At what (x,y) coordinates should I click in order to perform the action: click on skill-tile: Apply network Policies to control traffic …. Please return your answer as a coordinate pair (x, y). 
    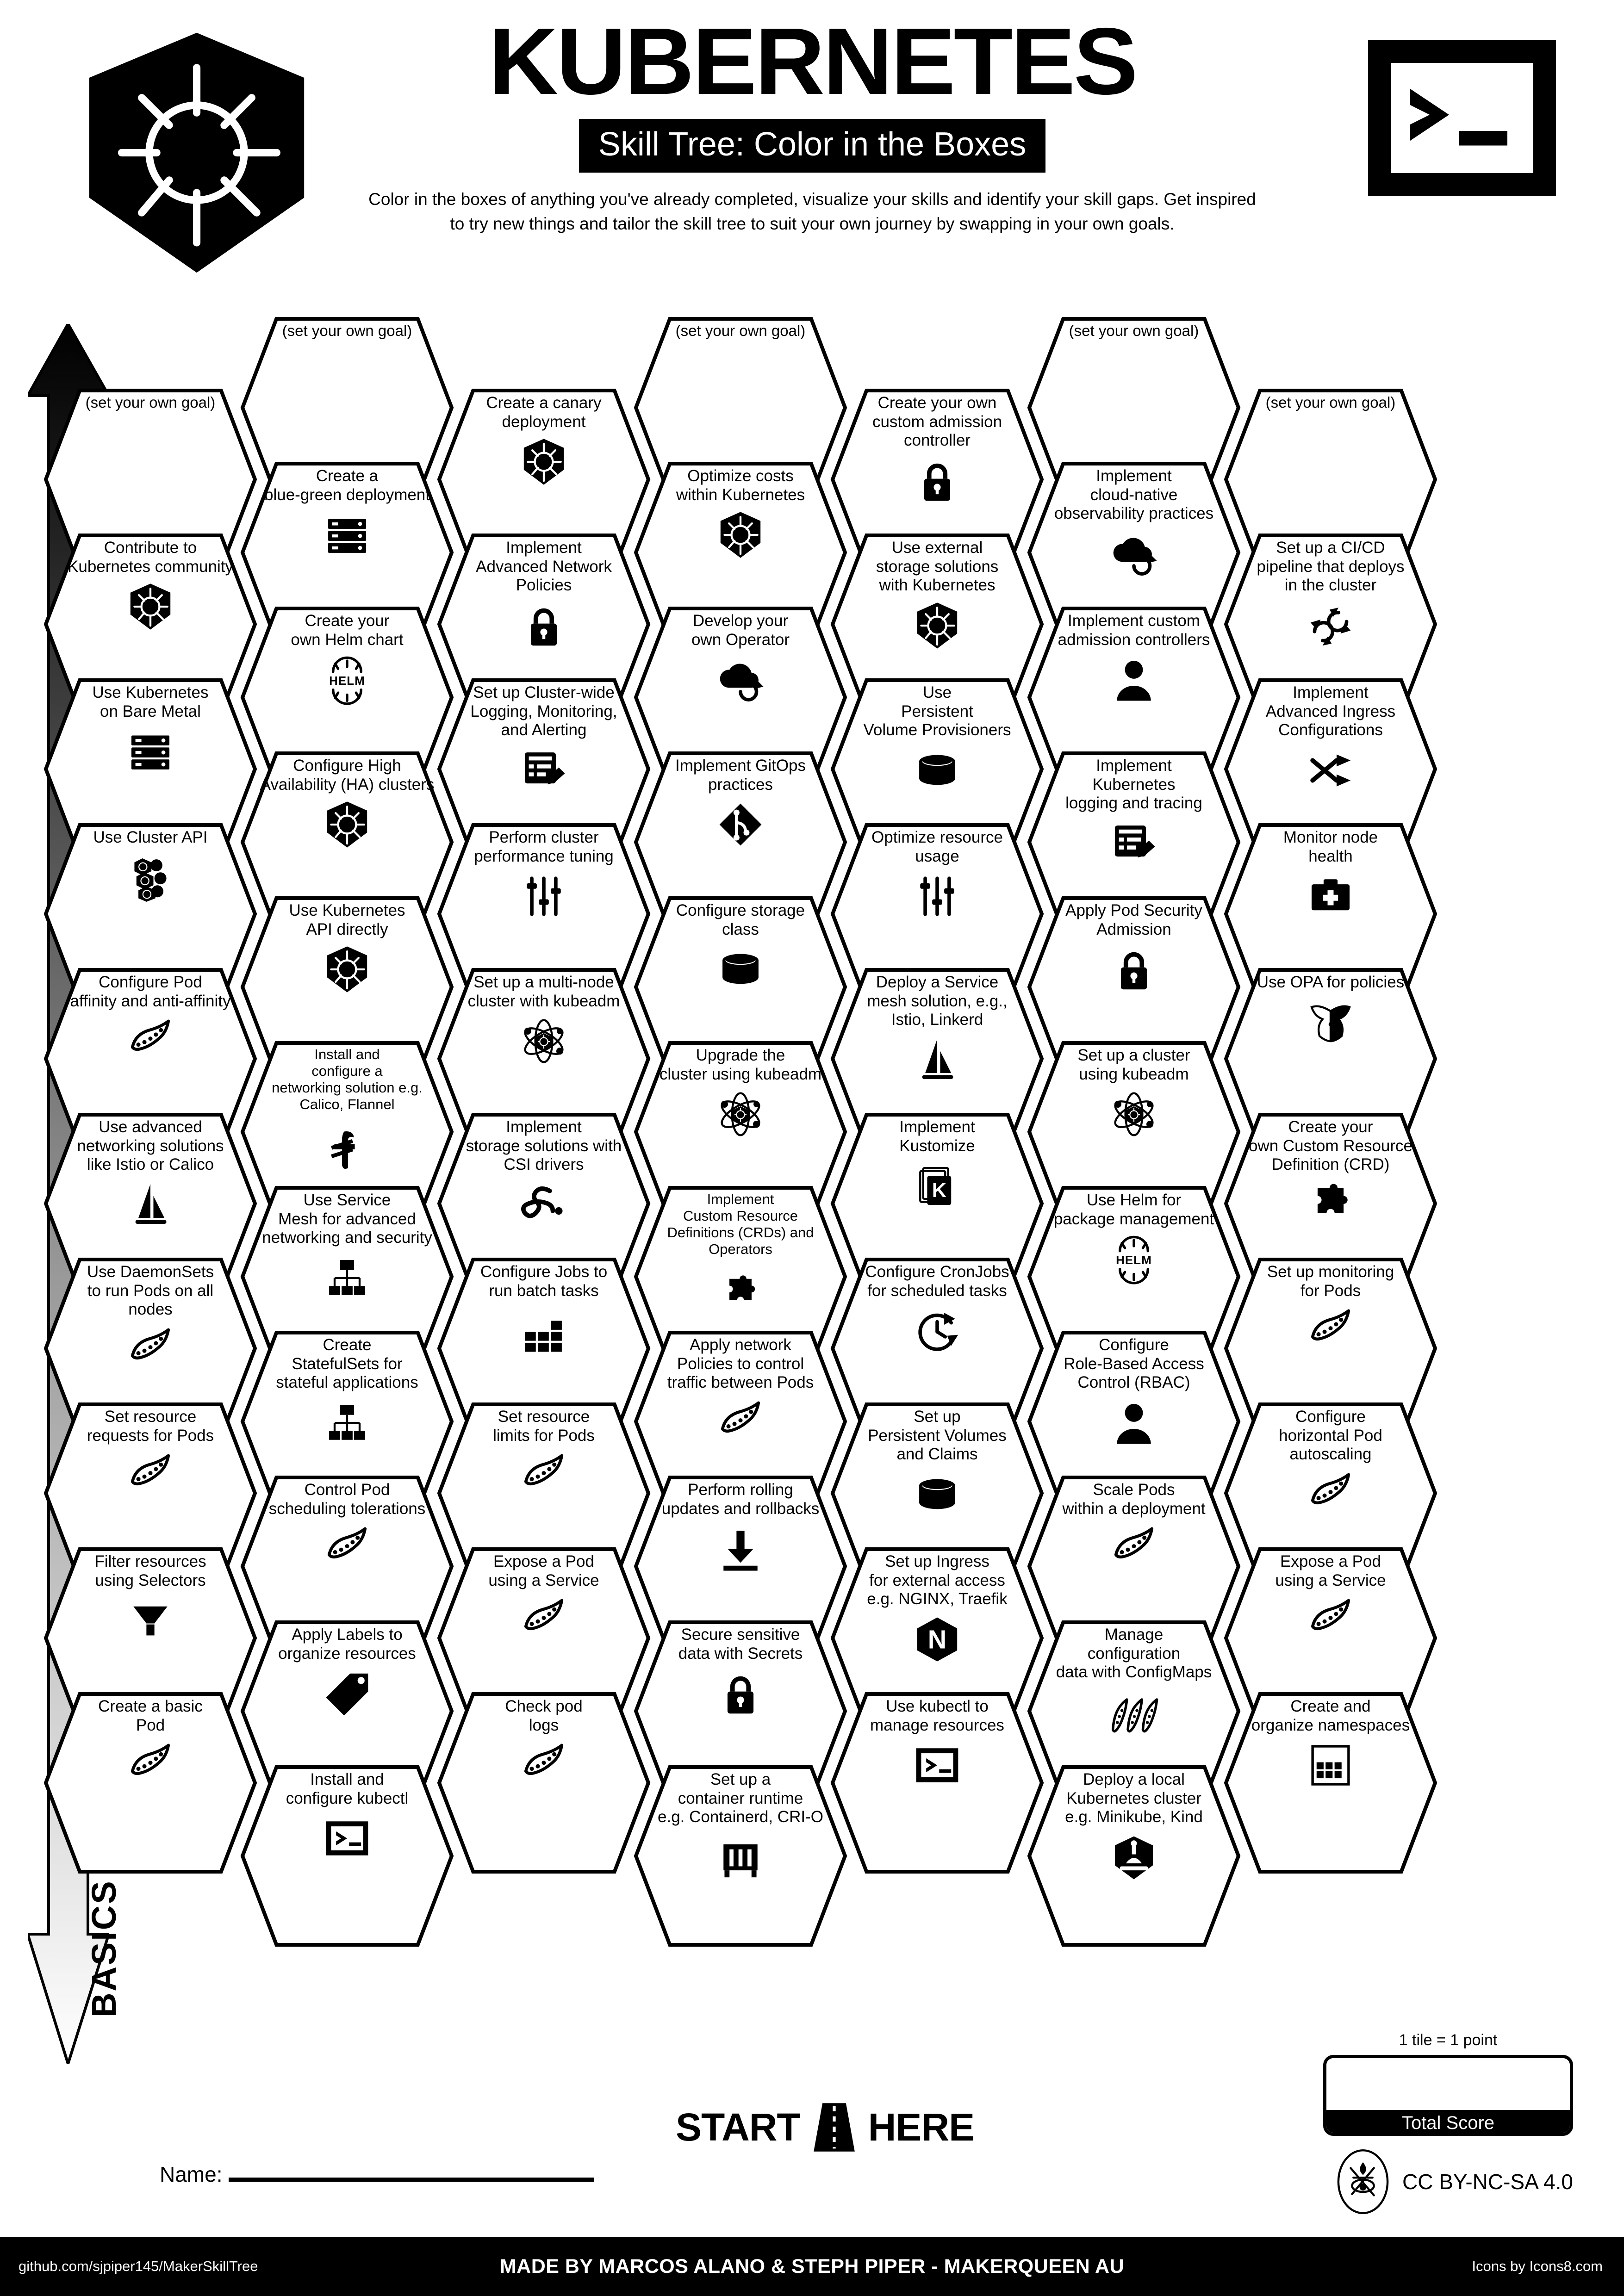
    Looking at the image, I should click on (740, 1422).